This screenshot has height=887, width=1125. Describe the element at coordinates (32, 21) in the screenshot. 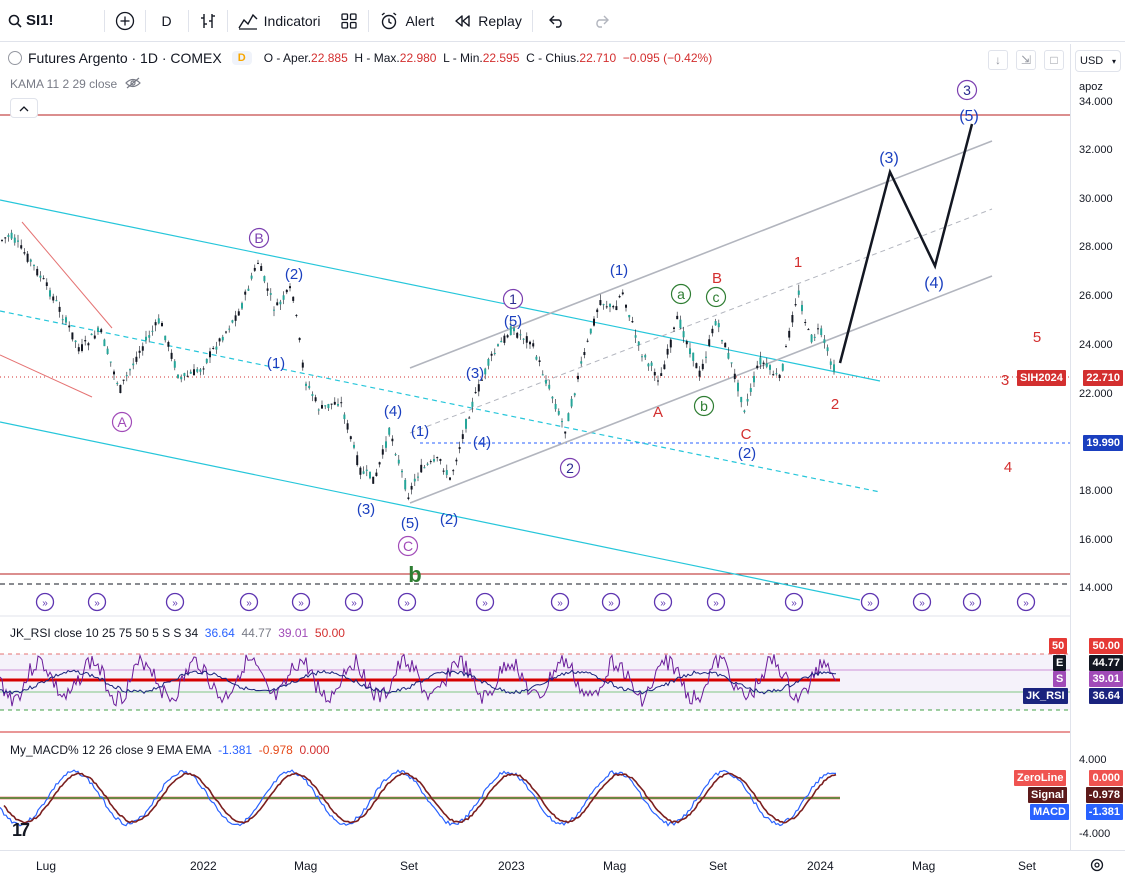

I see `symbol-search-button: SI1!` at that location.